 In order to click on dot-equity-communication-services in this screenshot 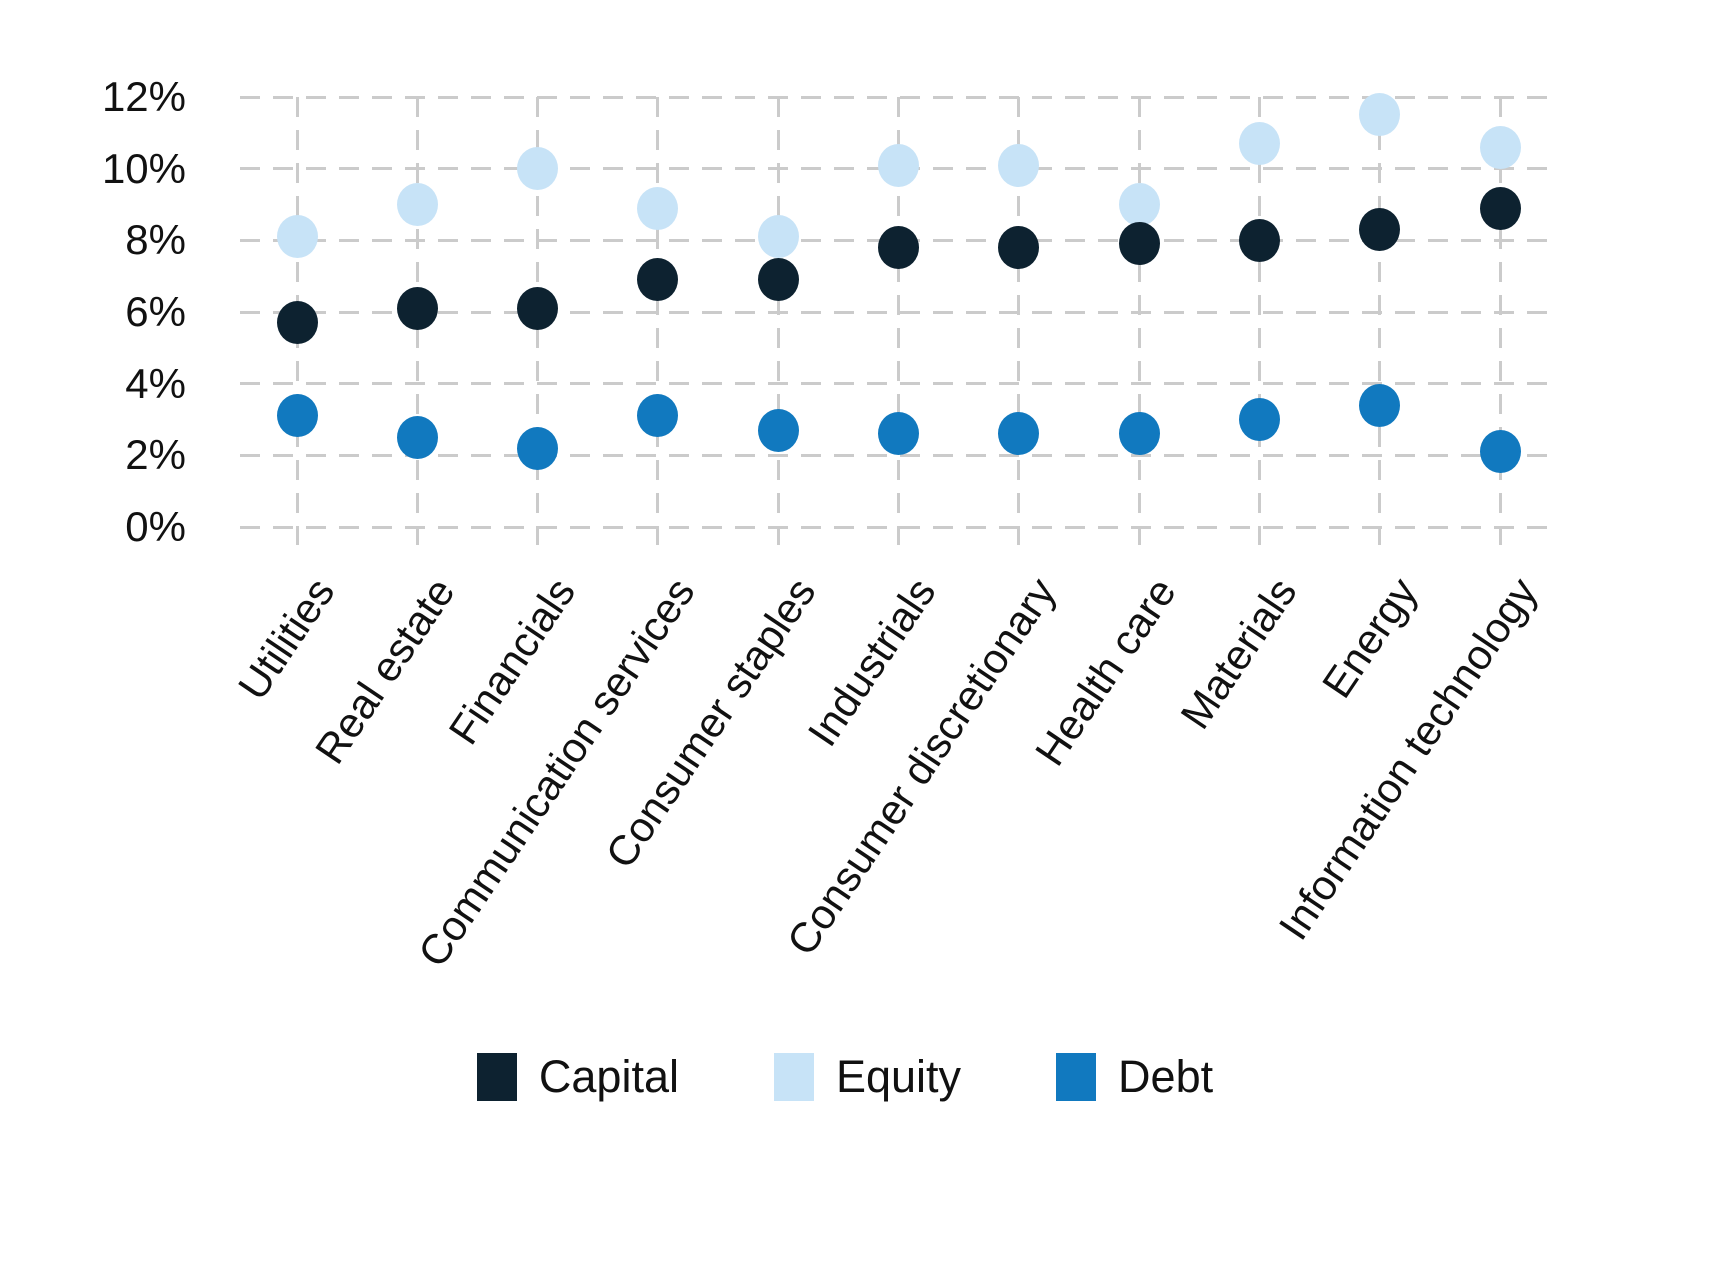, I will do `click(658, 208)`.